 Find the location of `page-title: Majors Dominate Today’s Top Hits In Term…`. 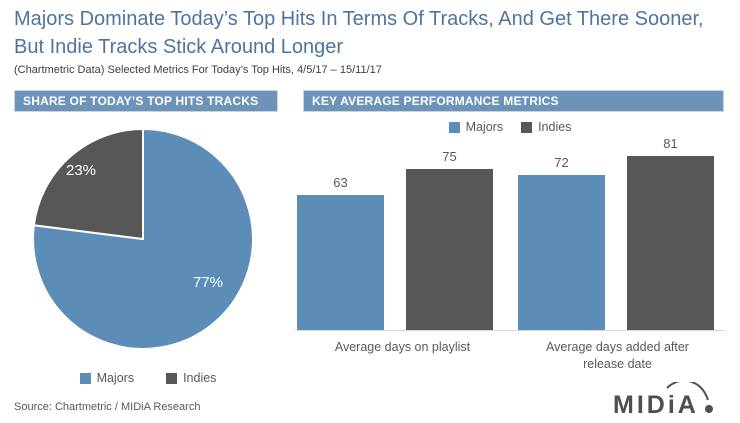

page-title: Majors Dominate Today’s Top Hits In Term… is located at coordinates (359, 33).